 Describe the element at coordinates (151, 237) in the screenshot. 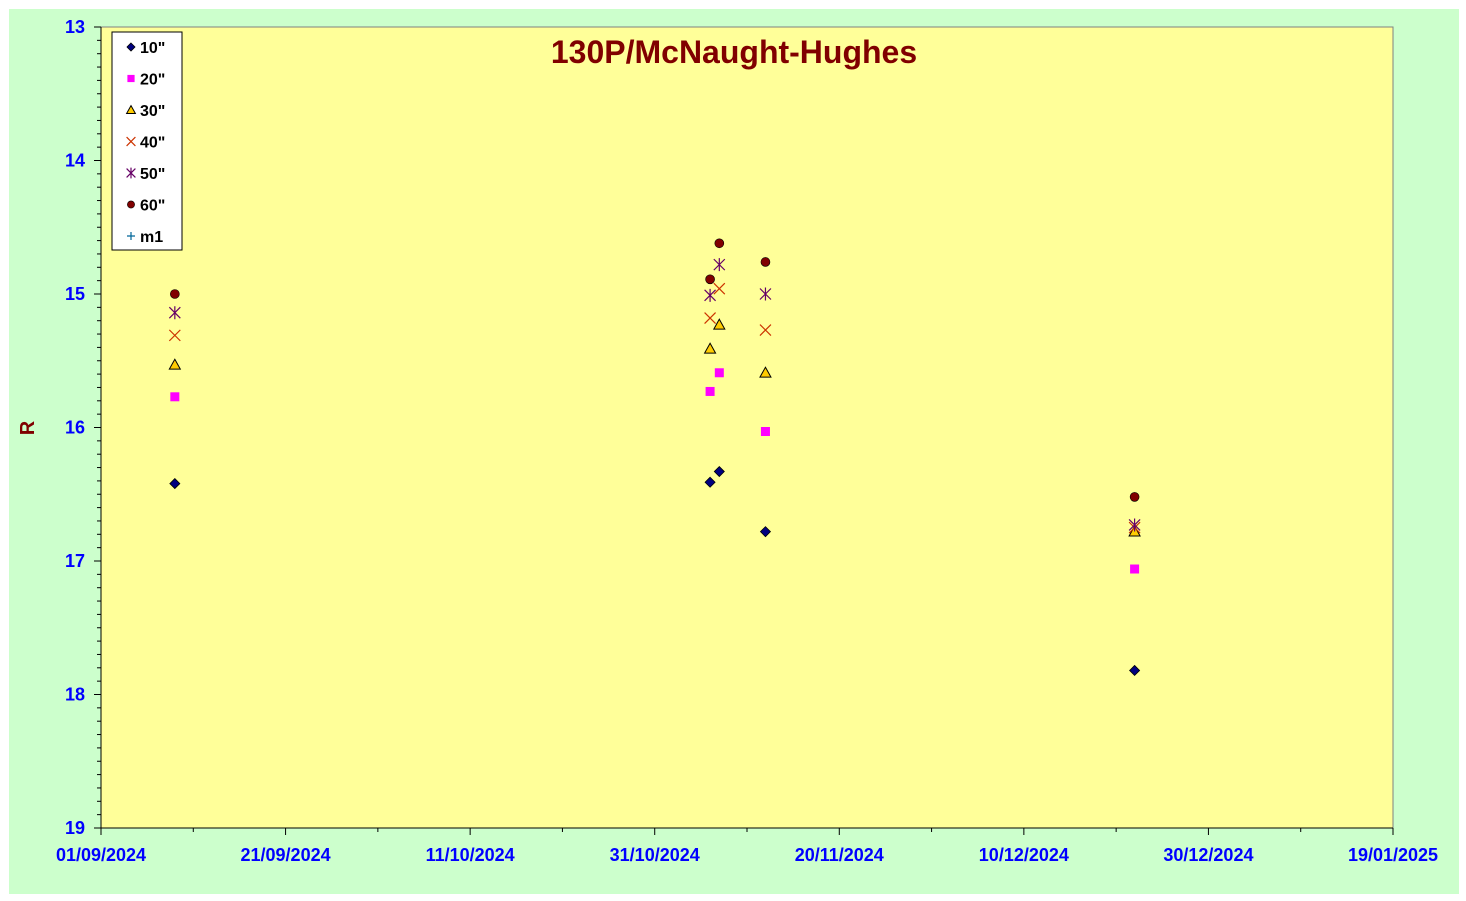

I see `legend-label: m1` at that location.